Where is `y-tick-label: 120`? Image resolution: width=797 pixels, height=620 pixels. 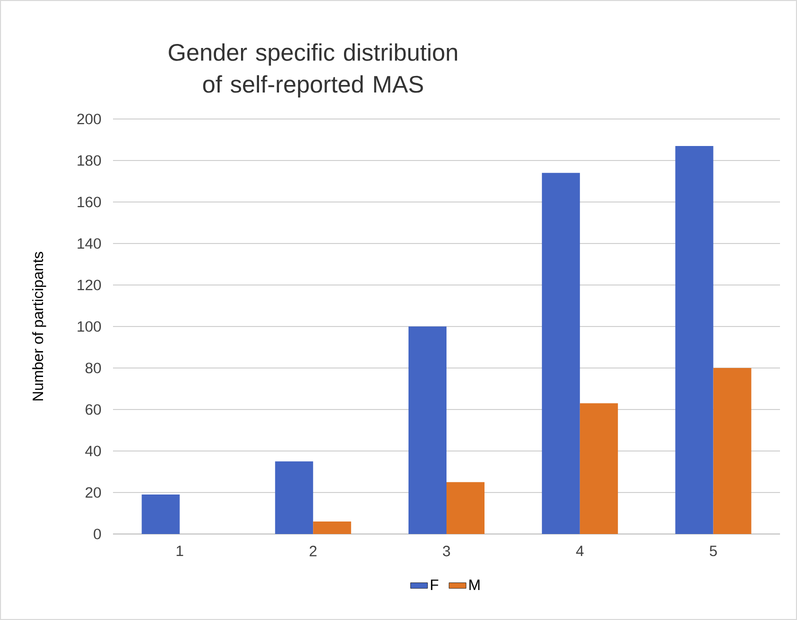 y-tick-label: 120 is located at coordinates (89, 285).